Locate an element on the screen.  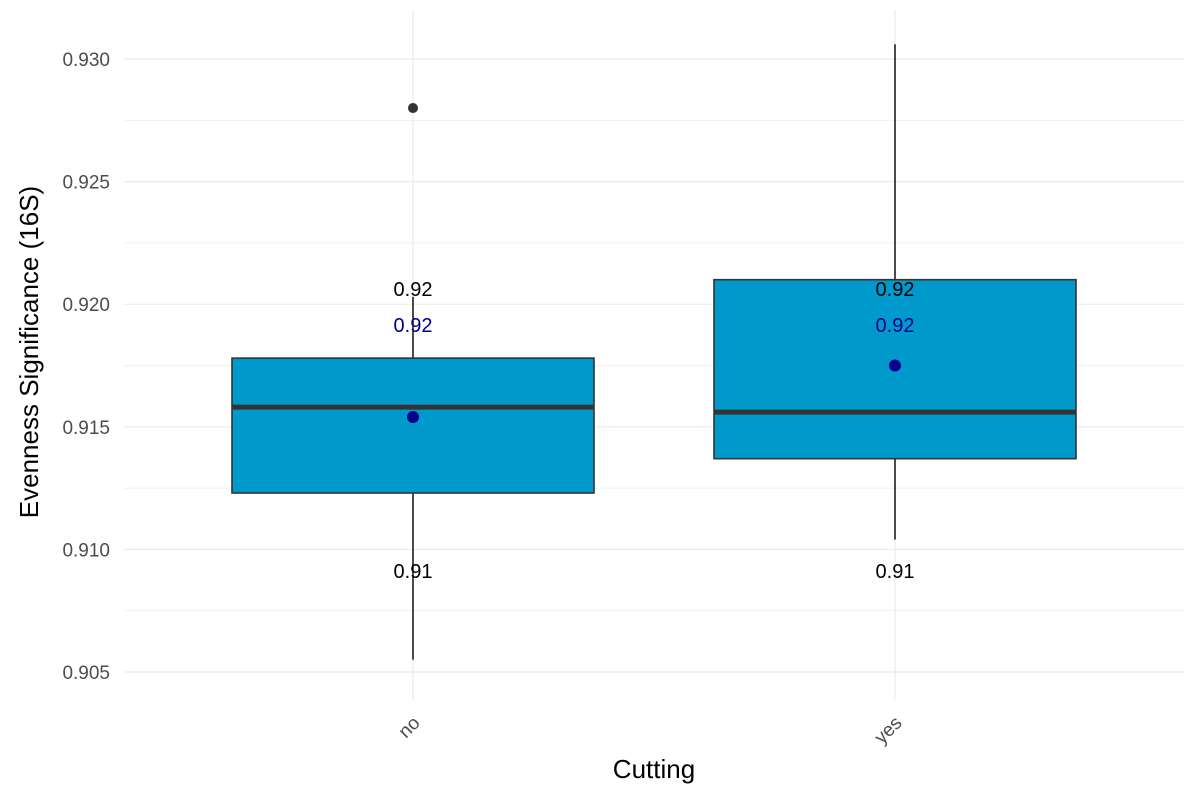
x-tick-label: yes is located at coordinates (889, 731).